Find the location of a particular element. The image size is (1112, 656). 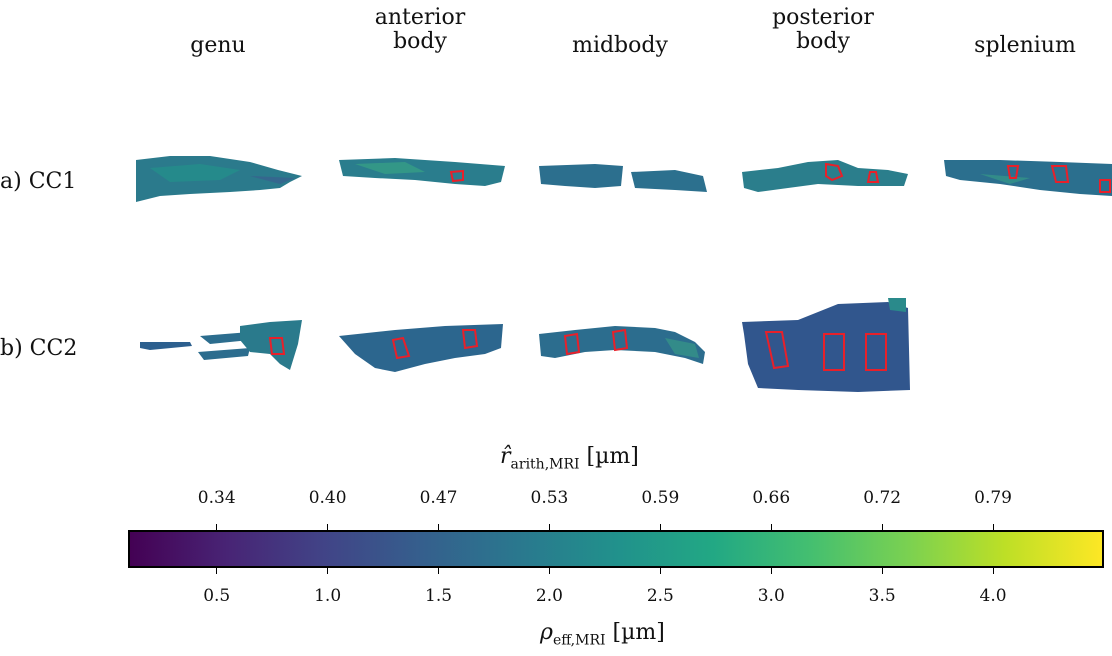

bottom-tick-label: 1.5 is located at coordinates (439, 596).